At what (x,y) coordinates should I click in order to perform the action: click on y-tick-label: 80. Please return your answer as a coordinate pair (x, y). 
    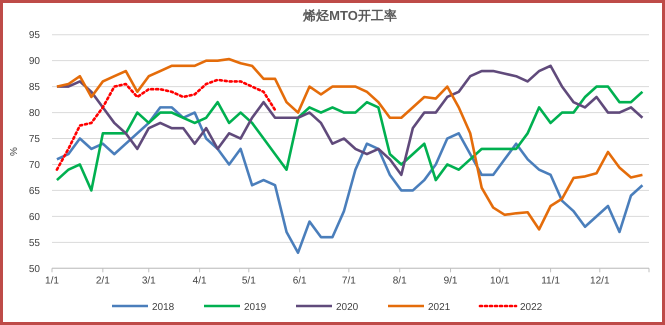
    Looking at the image, I should click on (34, 114).